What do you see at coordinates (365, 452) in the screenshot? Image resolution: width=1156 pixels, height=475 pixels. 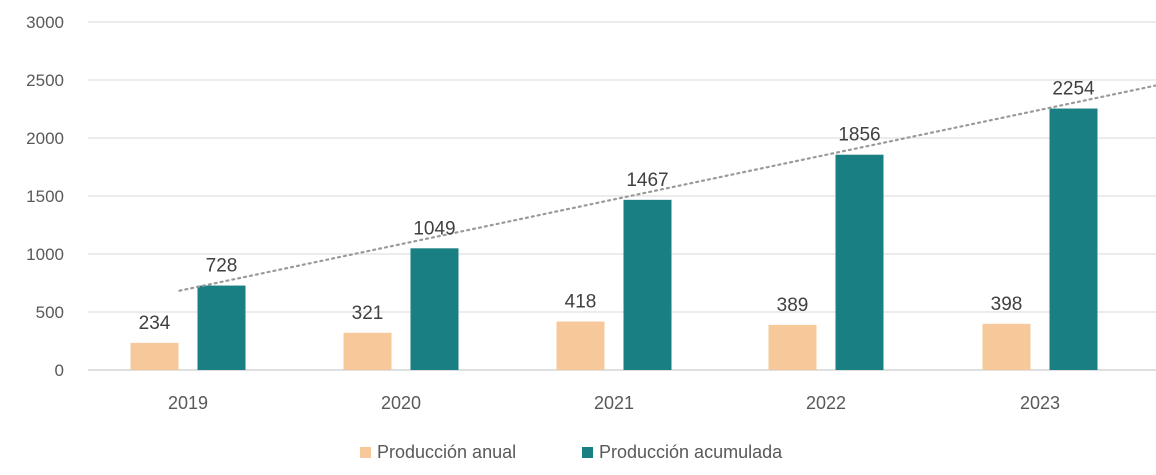 I see `legend-swatch-anual` at bounding box center [365, 452].